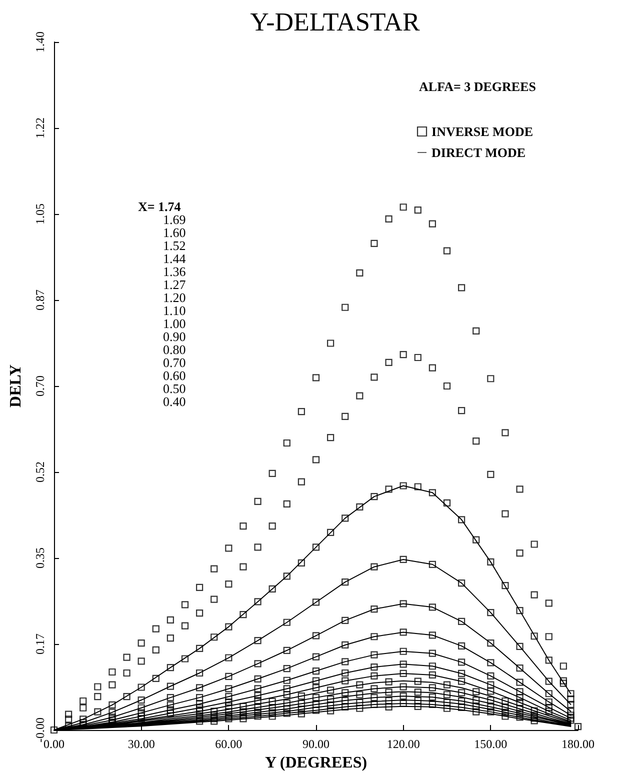 The image size is (618, 780). Describe the element at coordinates (316, 744) in the screenshot. I see `x-tick-label: 90.00` at that location.